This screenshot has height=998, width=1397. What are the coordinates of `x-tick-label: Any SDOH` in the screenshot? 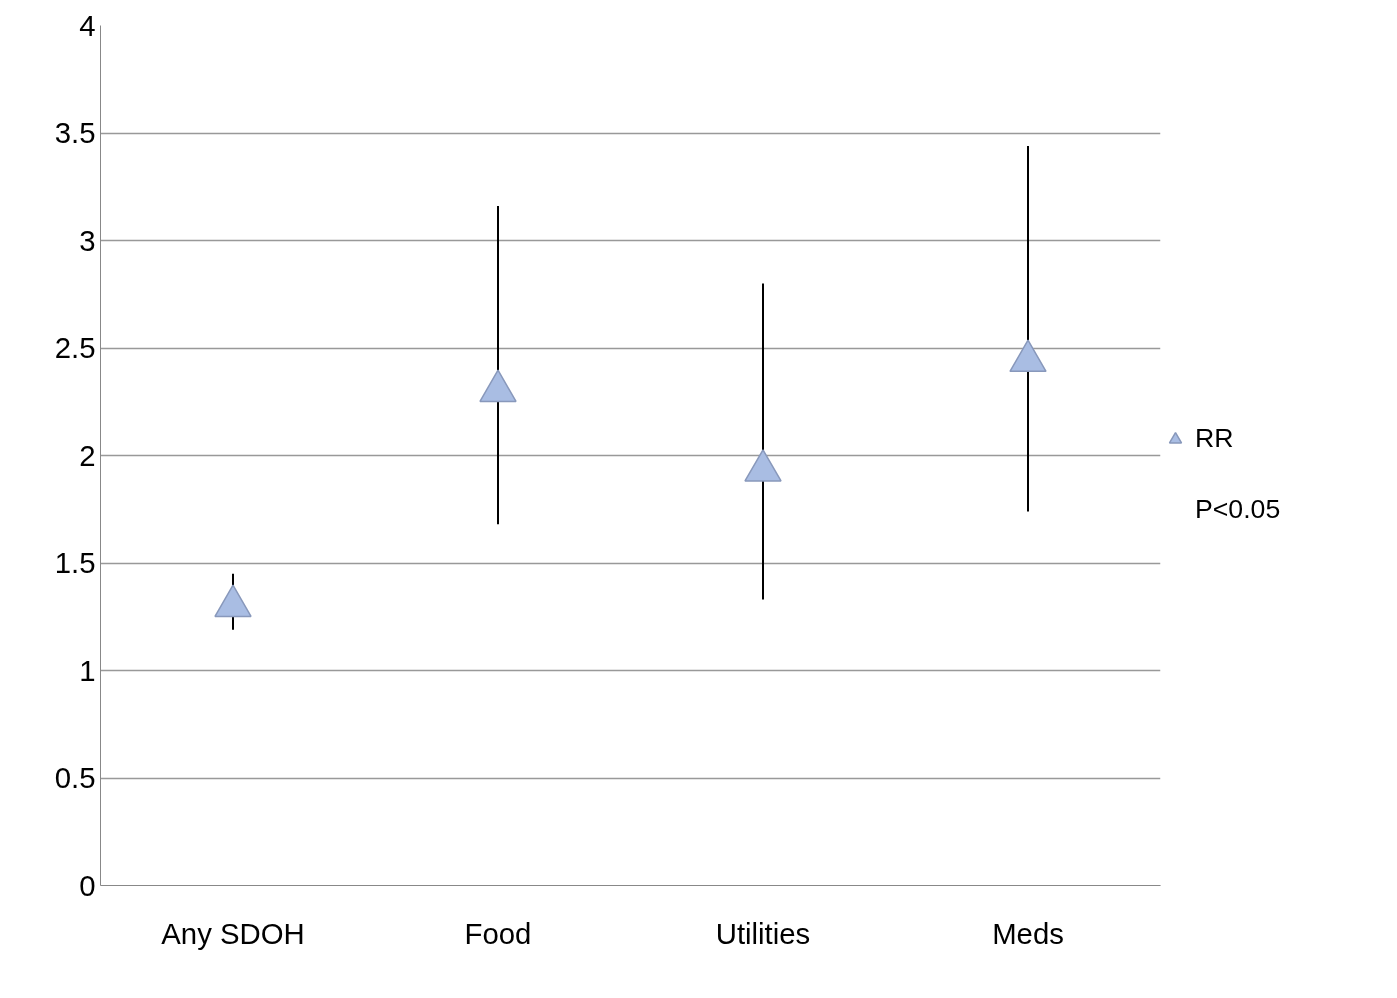 It's located at (233, 933).